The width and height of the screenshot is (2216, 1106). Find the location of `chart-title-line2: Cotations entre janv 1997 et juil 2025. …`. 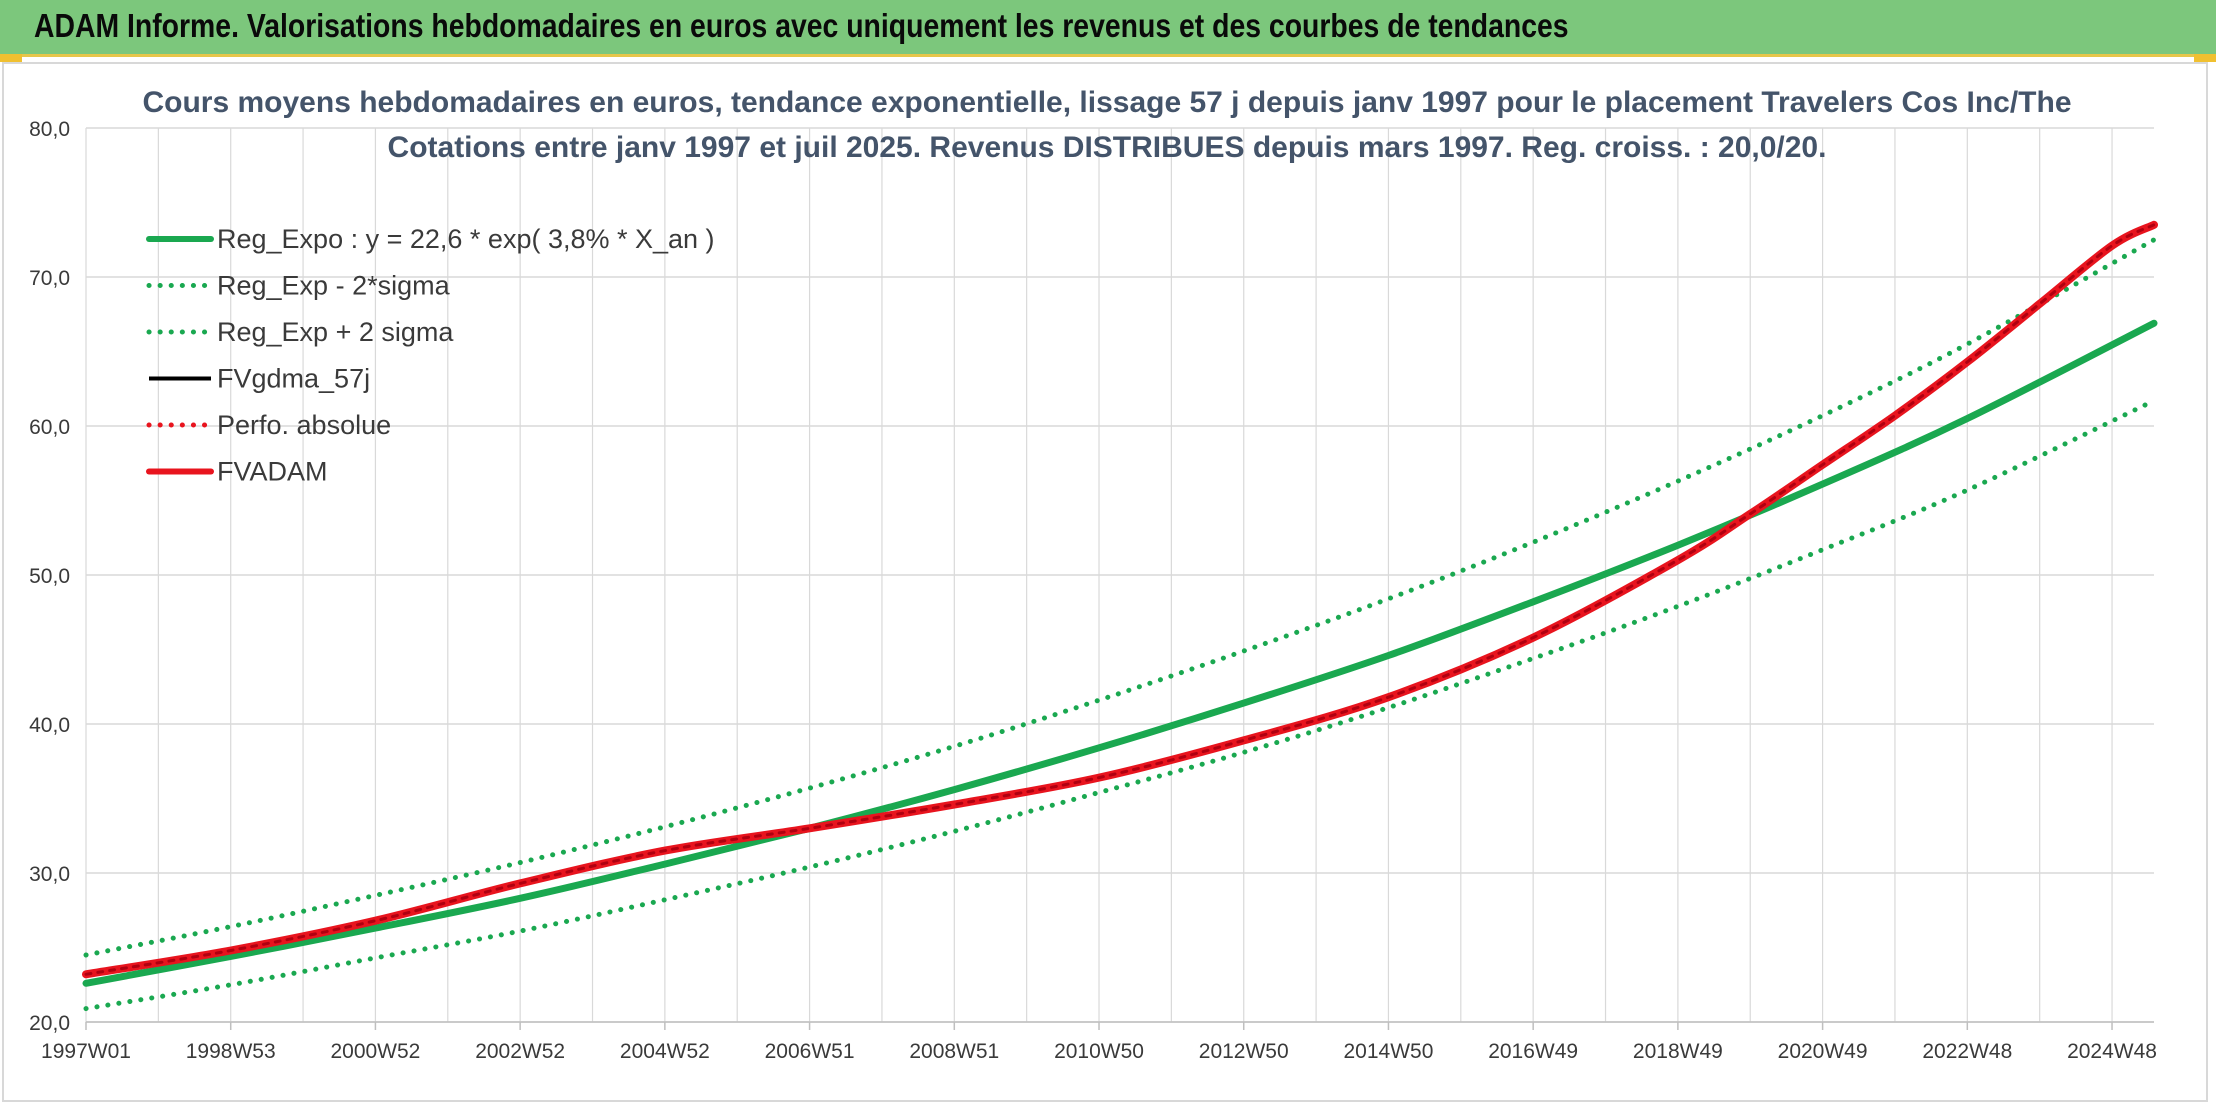

chart-title-line2: Cotations entre janv 1997 et juil 2025. … is located at coordinates (1107, 147).